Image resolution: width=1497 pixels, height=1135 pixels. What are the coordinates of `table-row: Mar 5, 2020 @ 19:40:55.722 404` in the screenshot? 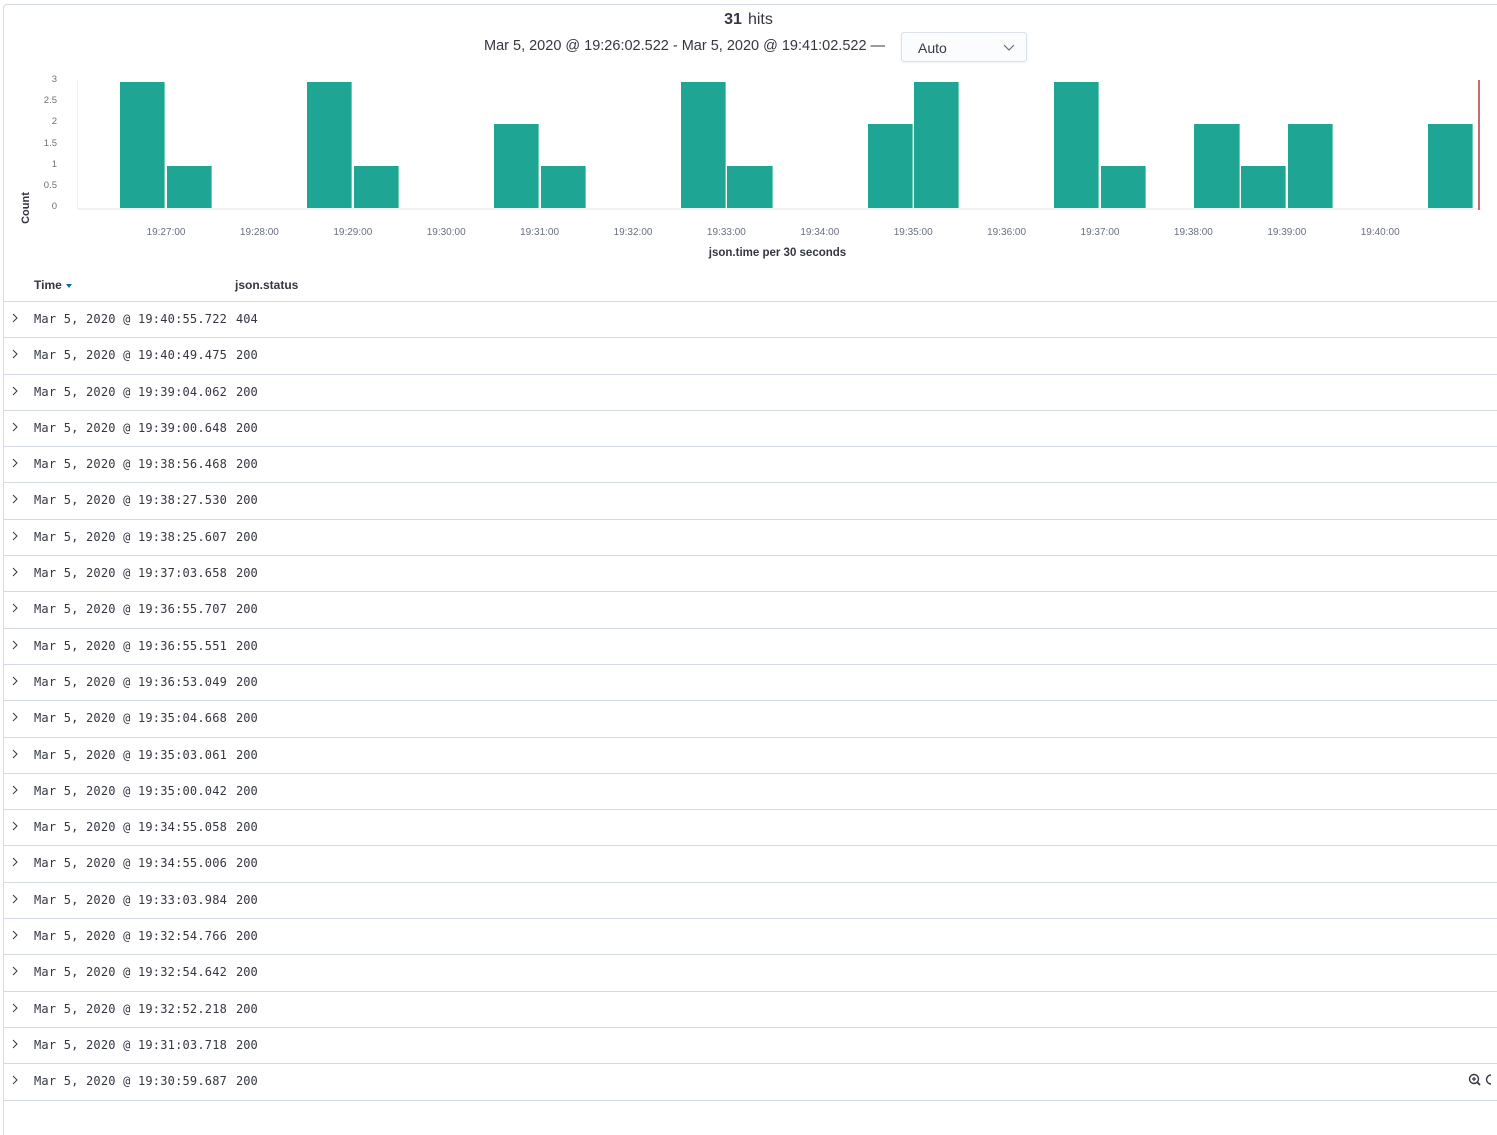 It's located at (750, 320).